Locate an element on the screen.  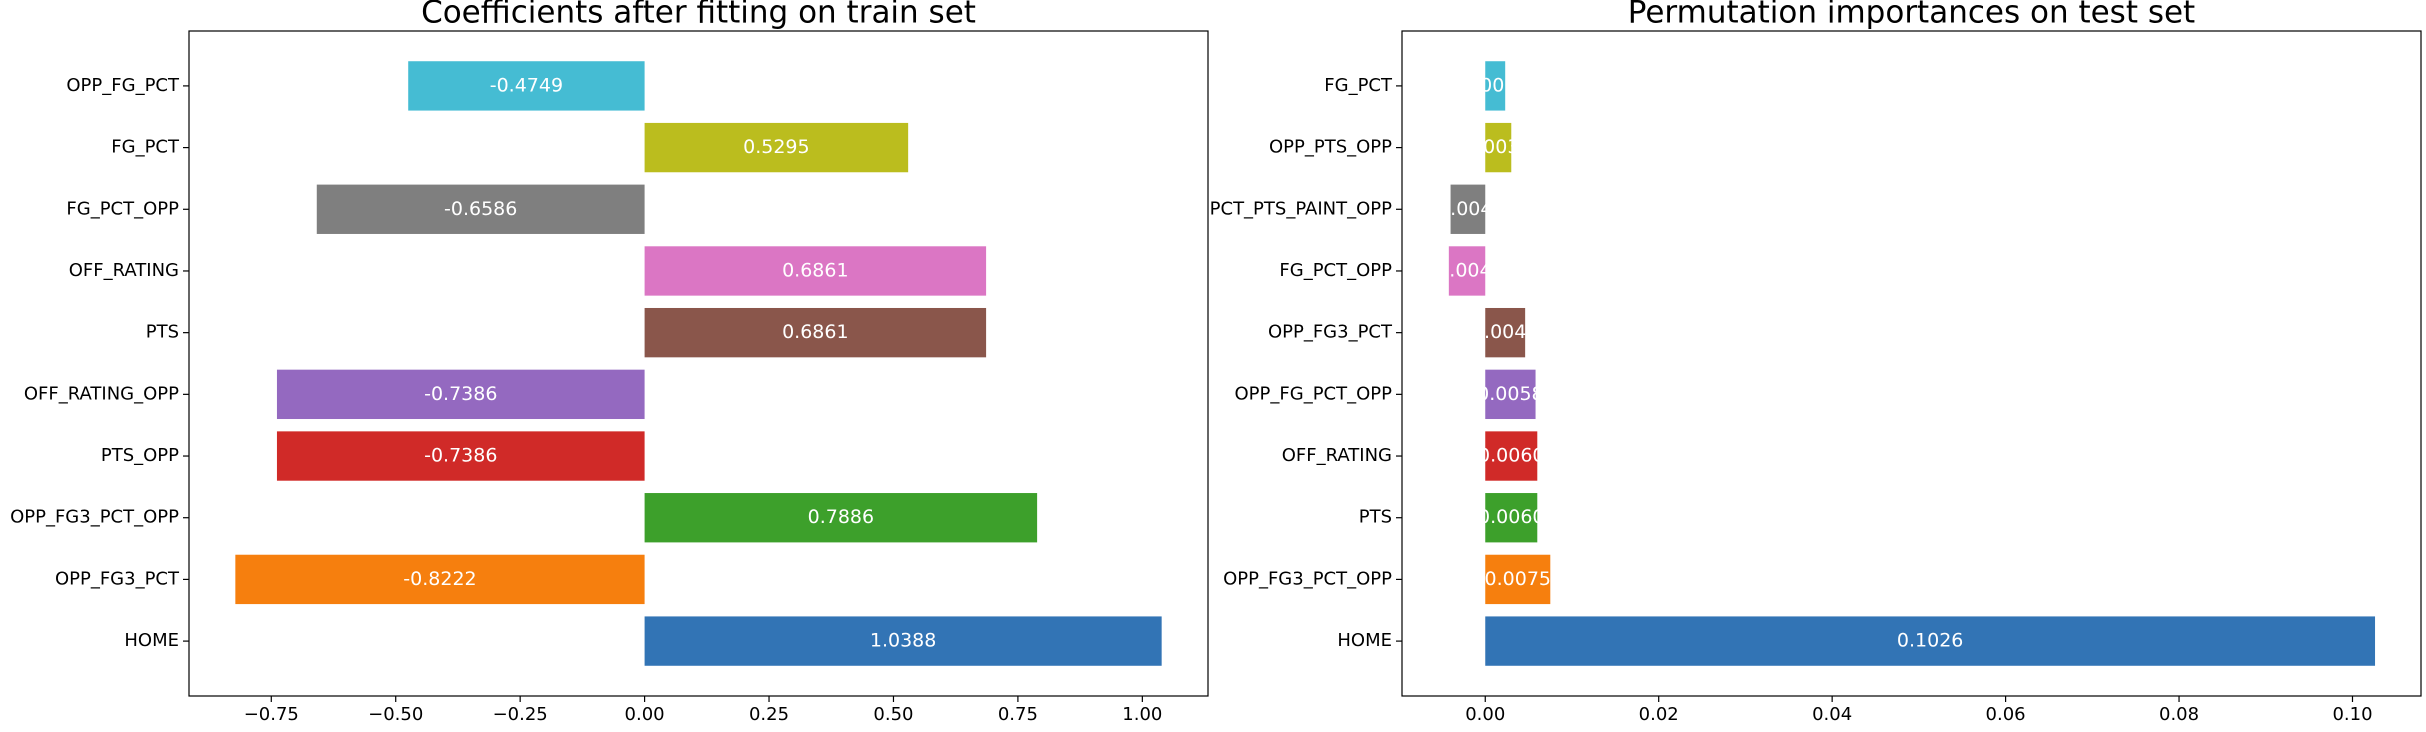
y-tick-label: PCT_PTS_PAINT_OPP is located at coordinates (1301, 208).